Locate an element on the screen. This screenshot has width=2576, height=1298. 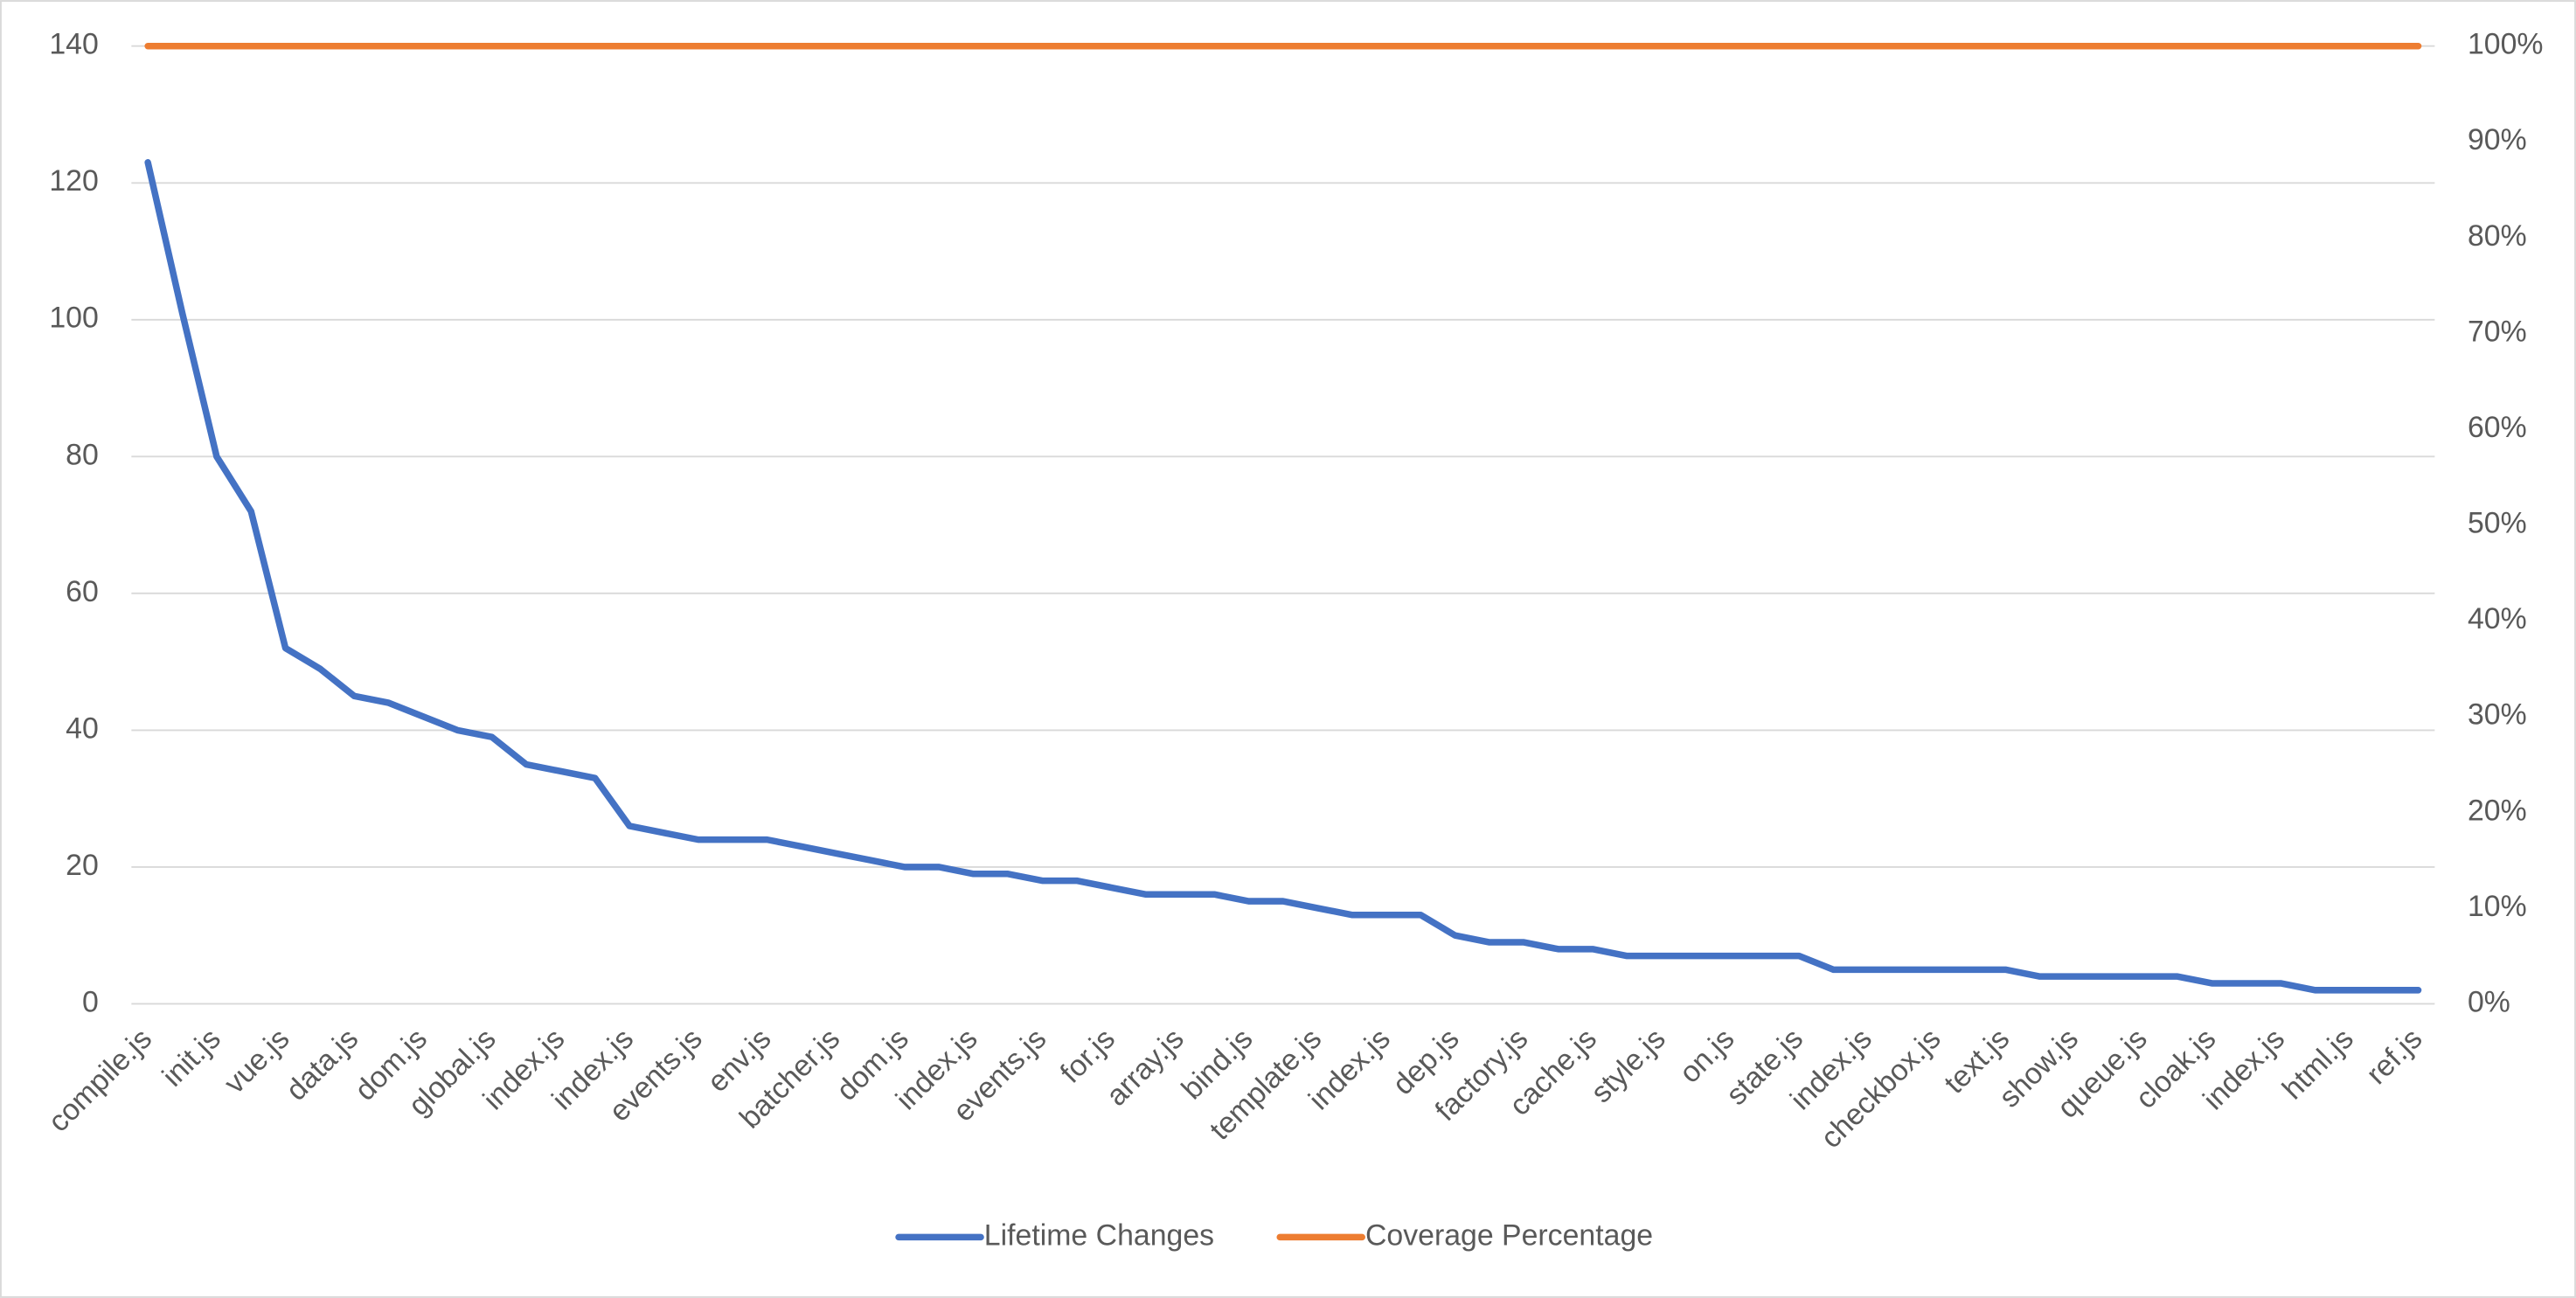
y-tick-label: 60 is located at coordinates (82, 592).